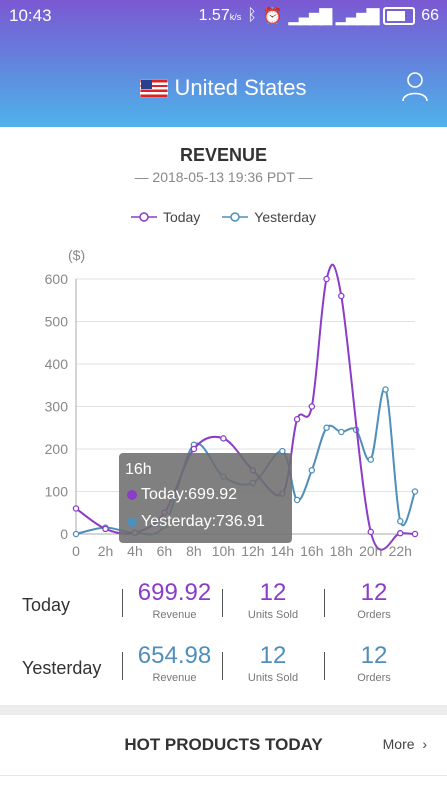 This screenshot has height=801, width=447. I want to click on y-tick-label: 400, so click(57, 364).